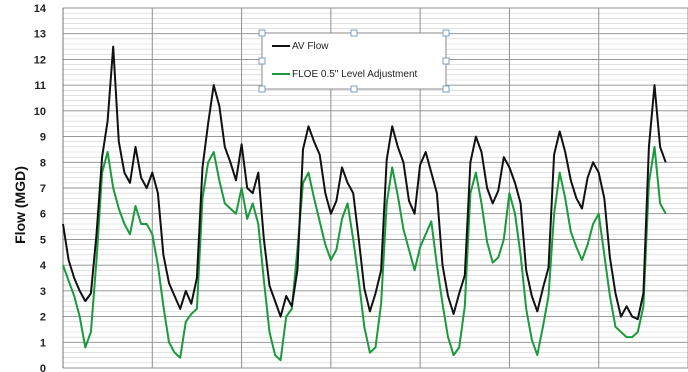 This screenshot has height=372, width=688. What do you see at coordinates (40, 60) in the screenshot?
I see `y-tick-label: 12` at bounding box center [40, 60].